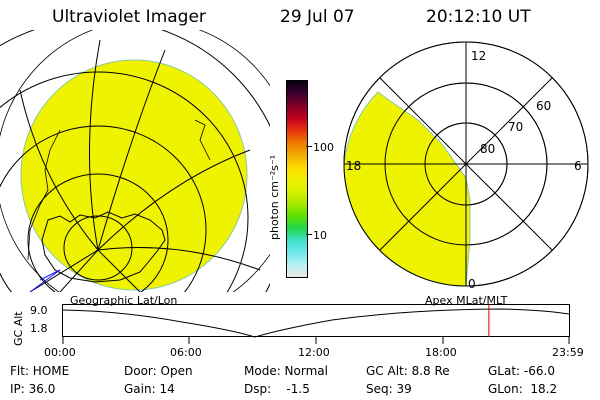  Describe the element at coordinates (521, 371) in the screenshot. I see `glat-status: GLat: -66.0` at that location.